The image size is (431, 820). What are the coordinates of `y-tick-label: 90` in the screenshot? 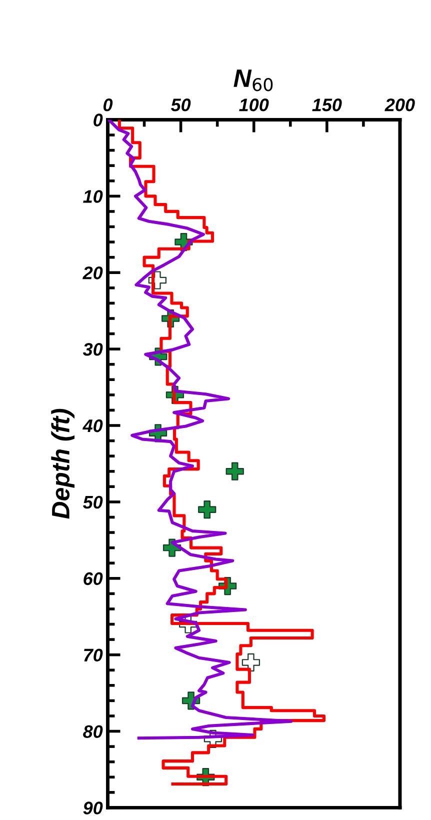 It's located at (93, 808).